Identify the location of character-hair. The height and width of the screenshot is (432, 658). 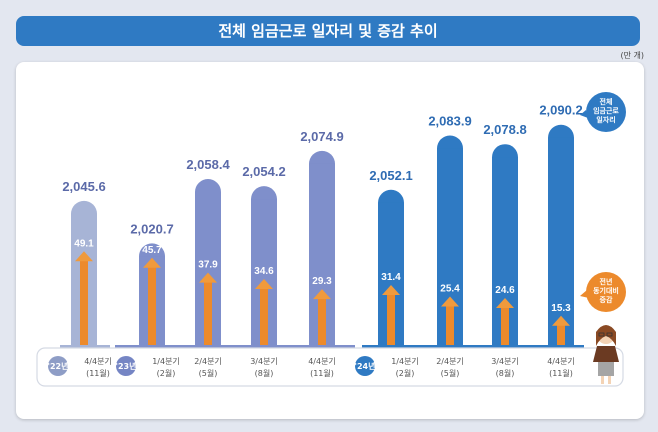
(606, 335).